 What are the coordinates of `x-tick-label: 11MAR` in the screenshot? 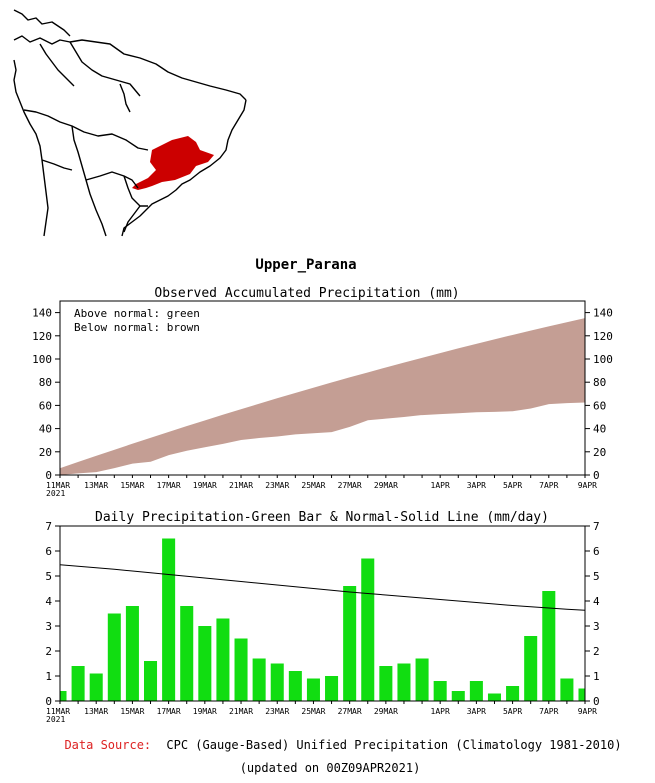 It's located at (58, 711).